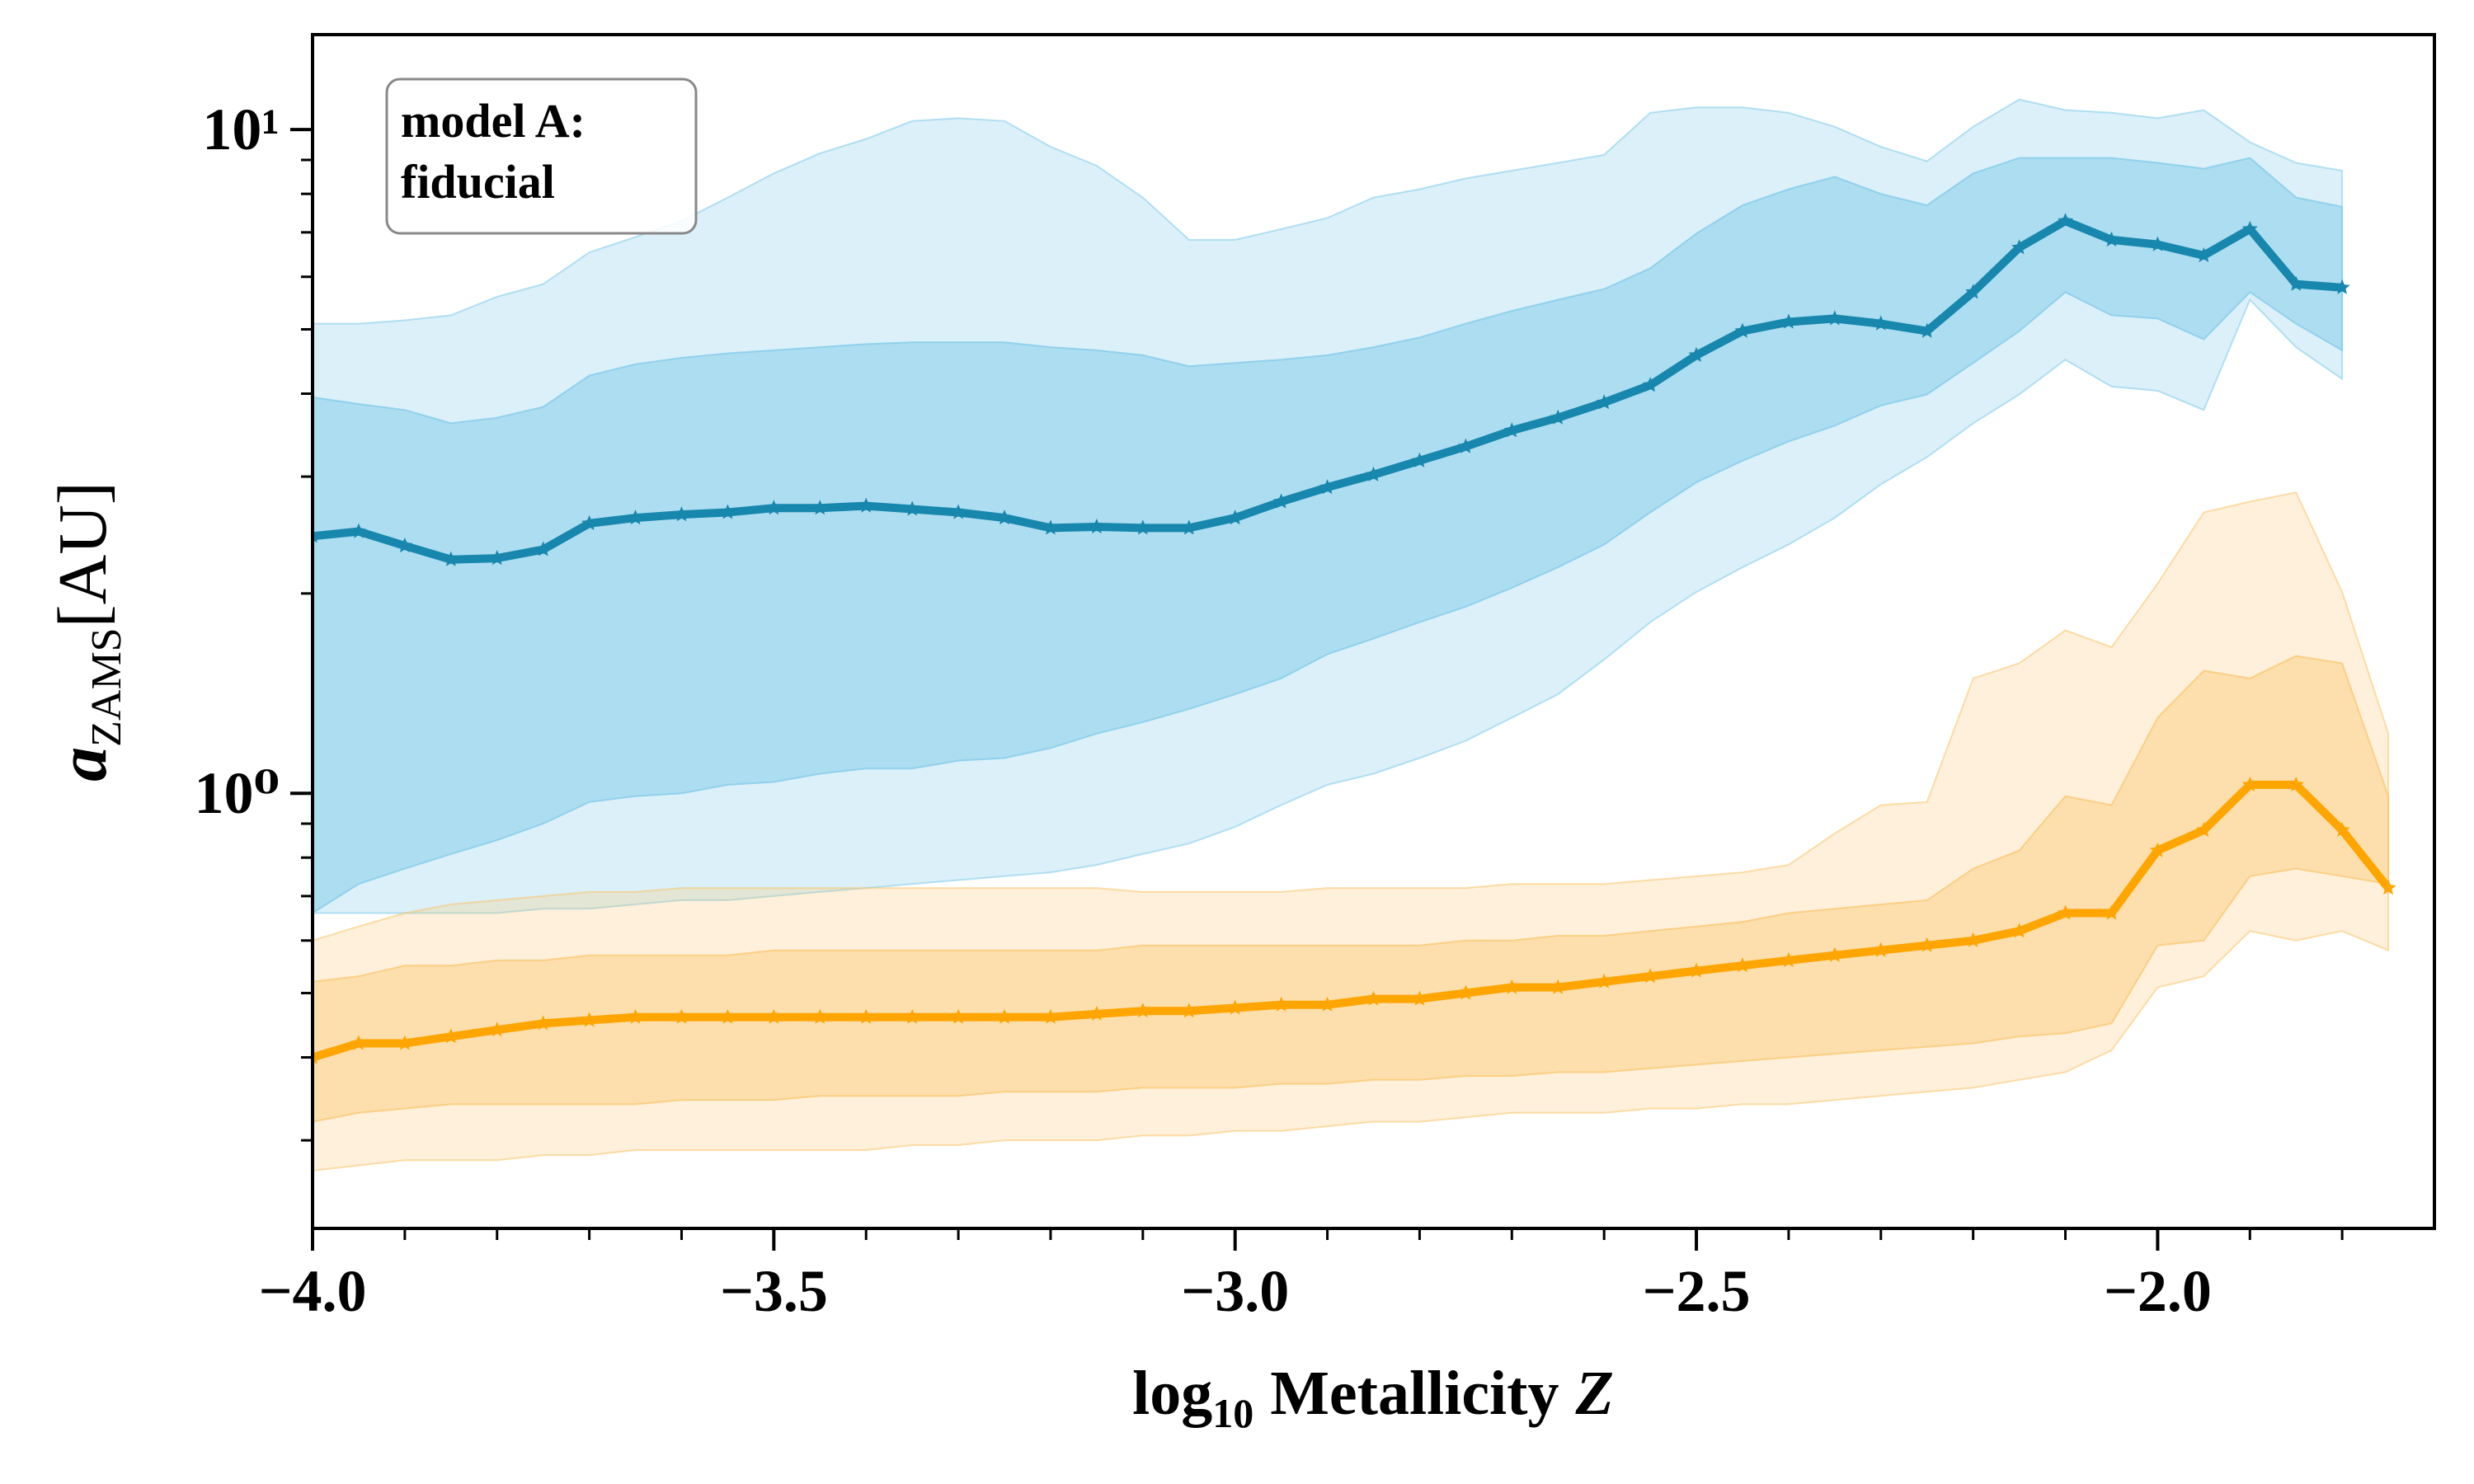  I want to click on y-tick-label: 10⁰, so click(237, 793).